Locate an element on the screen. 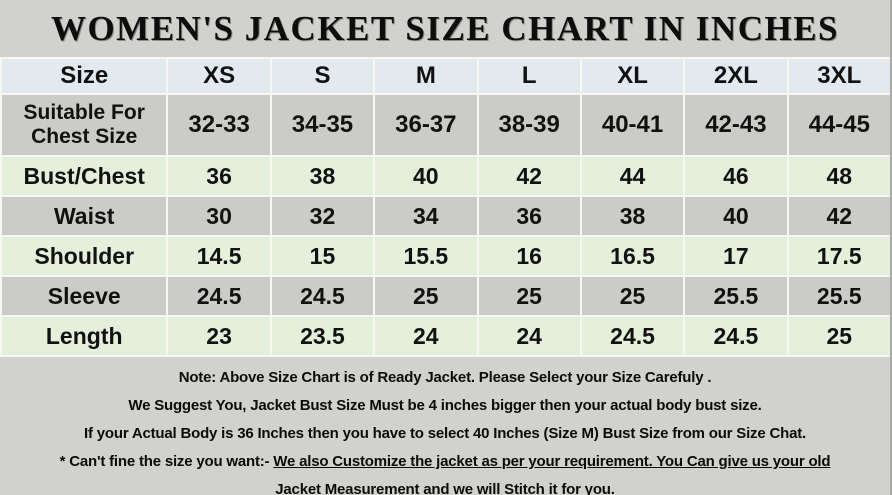 The height and width of the screenshot is (495, 892). size-value-cell: 17.5 is located at coordinates (838, 256).